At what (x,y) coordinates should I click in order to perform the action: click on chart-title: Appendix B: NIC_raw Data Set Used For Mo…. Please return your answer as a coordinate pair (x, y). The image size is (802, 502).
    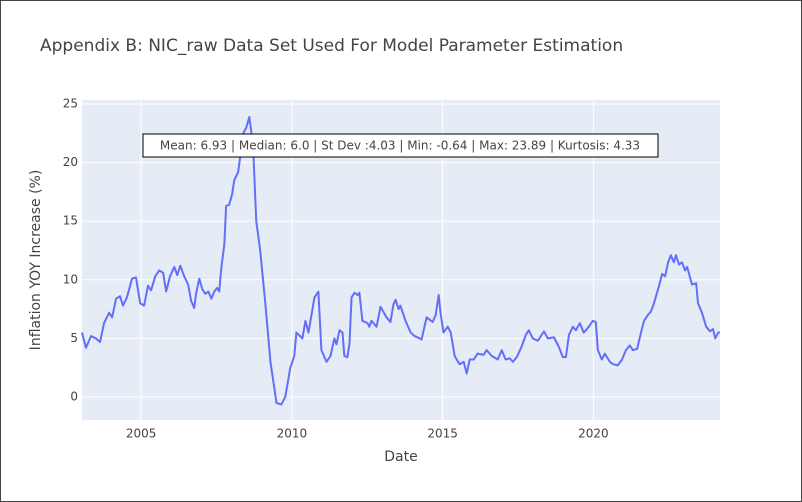
    Looking at the image, I should click on (331, 46).